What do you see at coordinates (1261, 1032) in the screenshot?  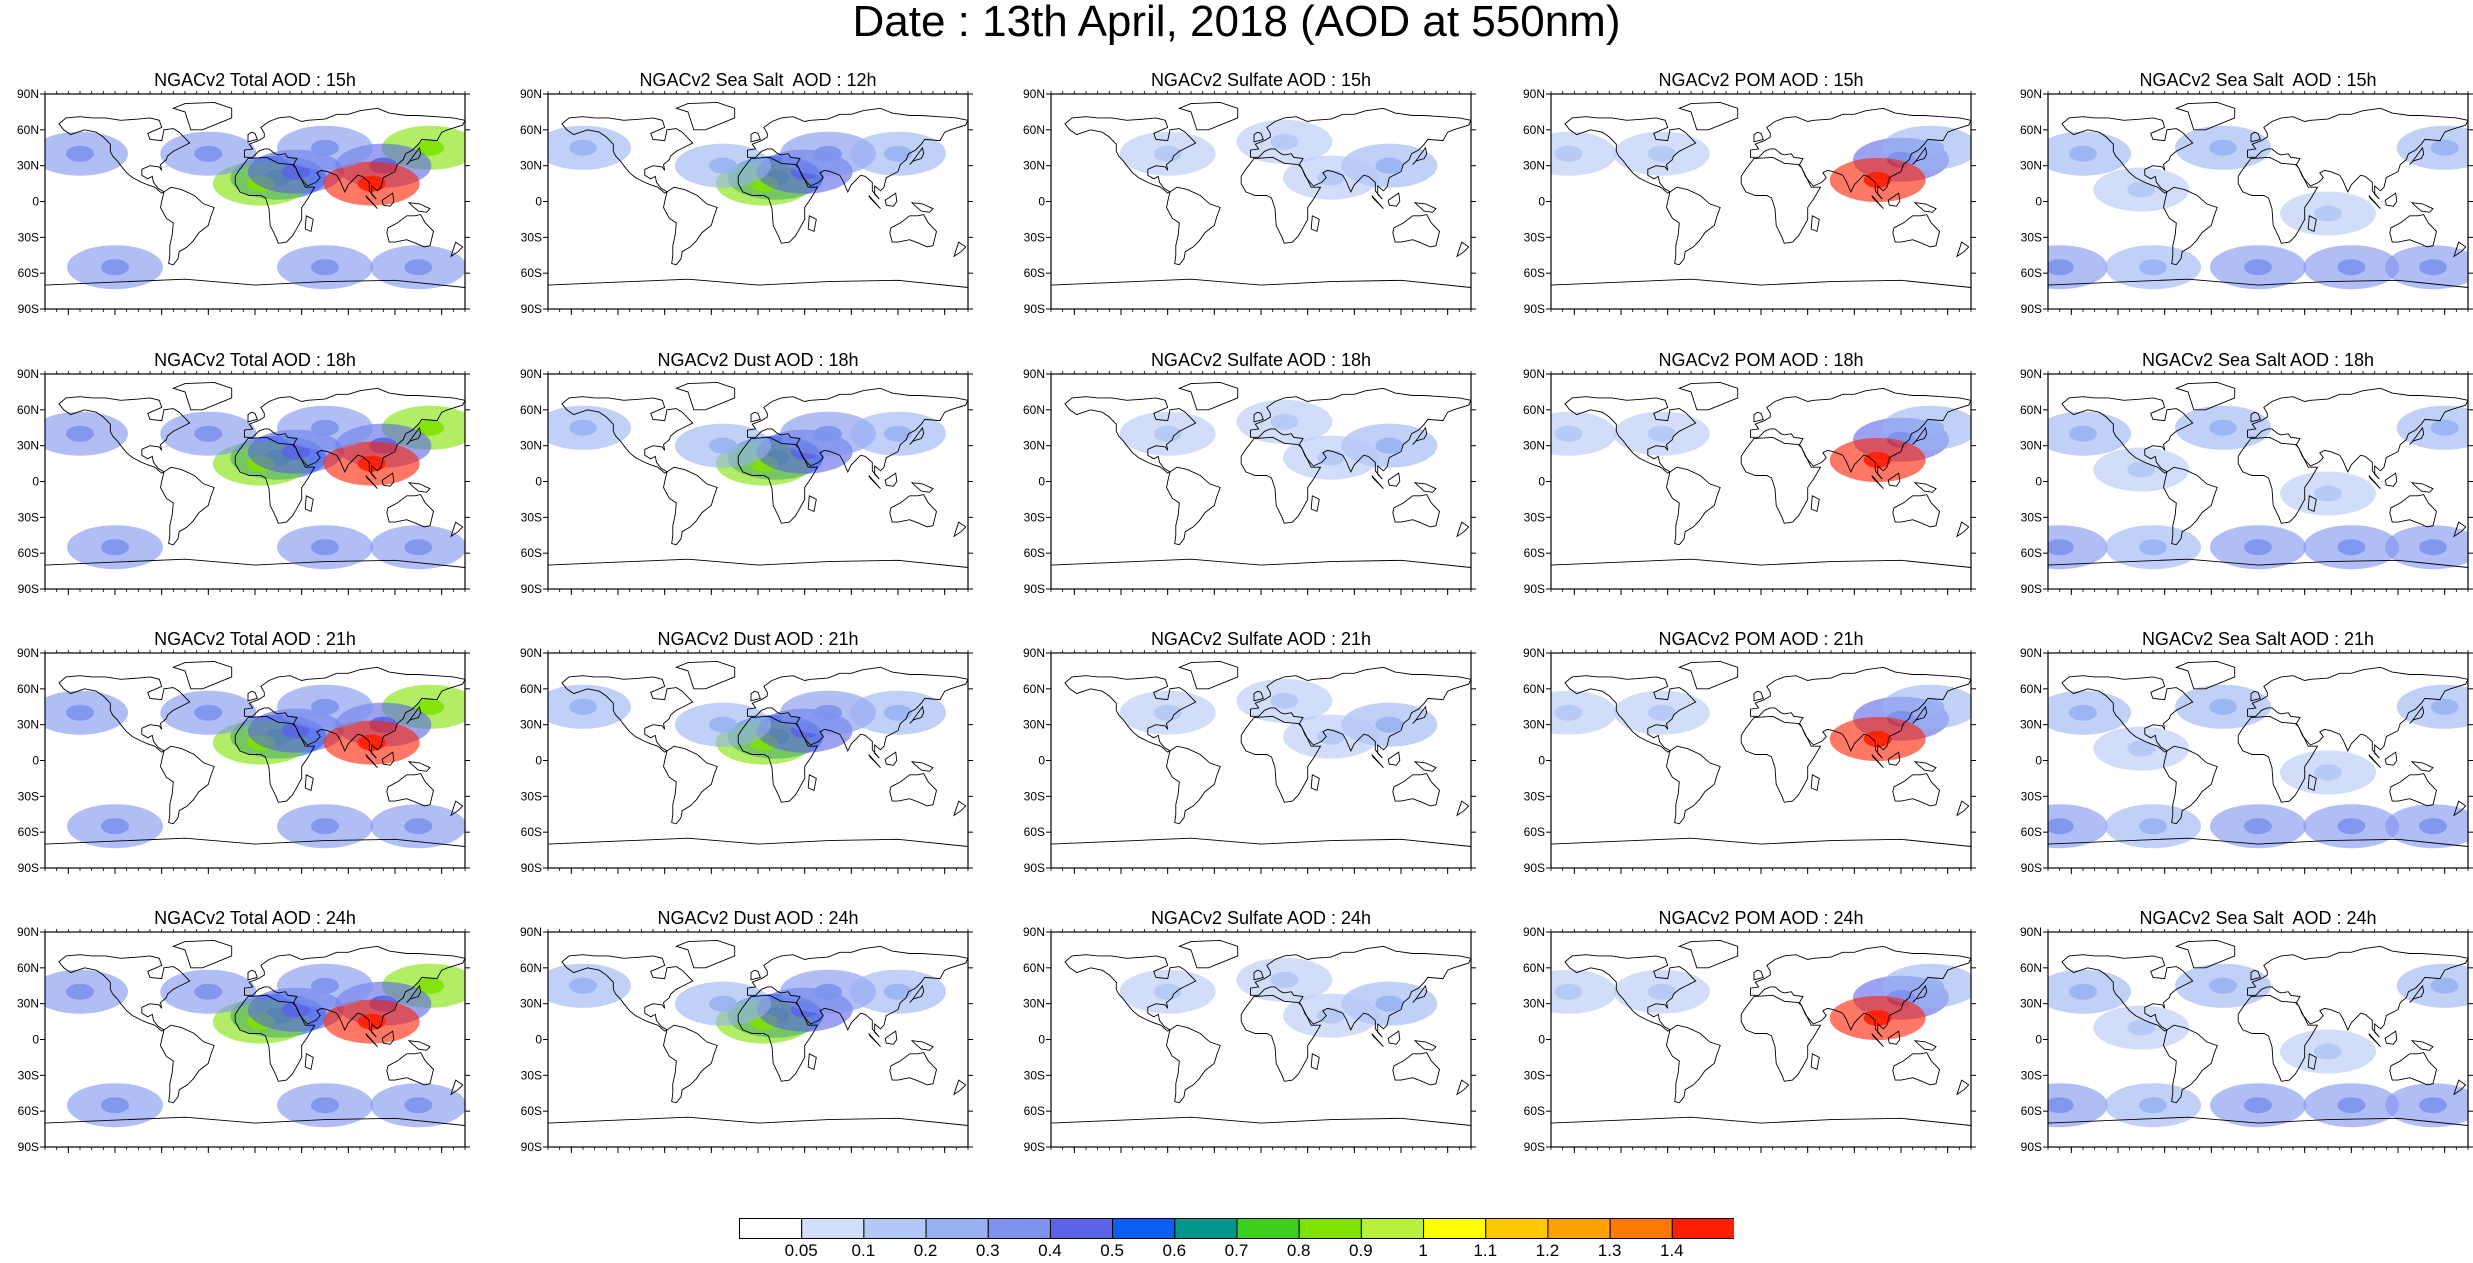 I see `coastlines` at bounding box center [1261, 1032].